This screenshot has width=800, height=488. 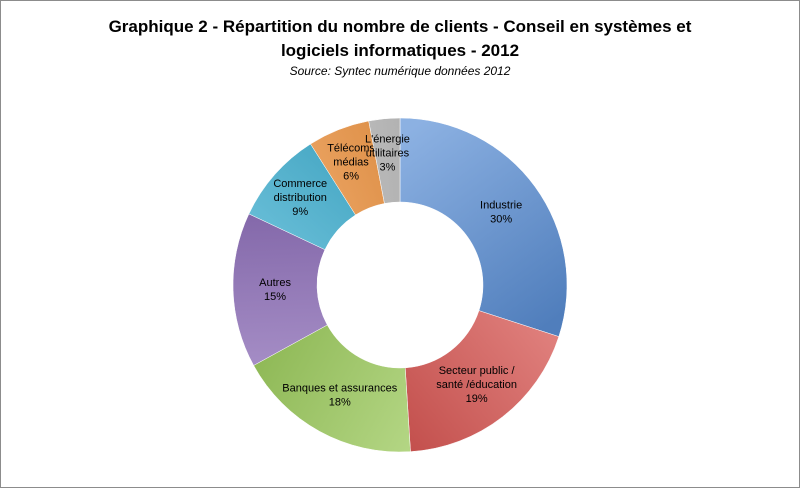 What do you see at coordinates (476, 385) in the screenshot?
I see `slice-label-1: Secteur public / santé /éducation 19%` at bounding box center [476, 385].